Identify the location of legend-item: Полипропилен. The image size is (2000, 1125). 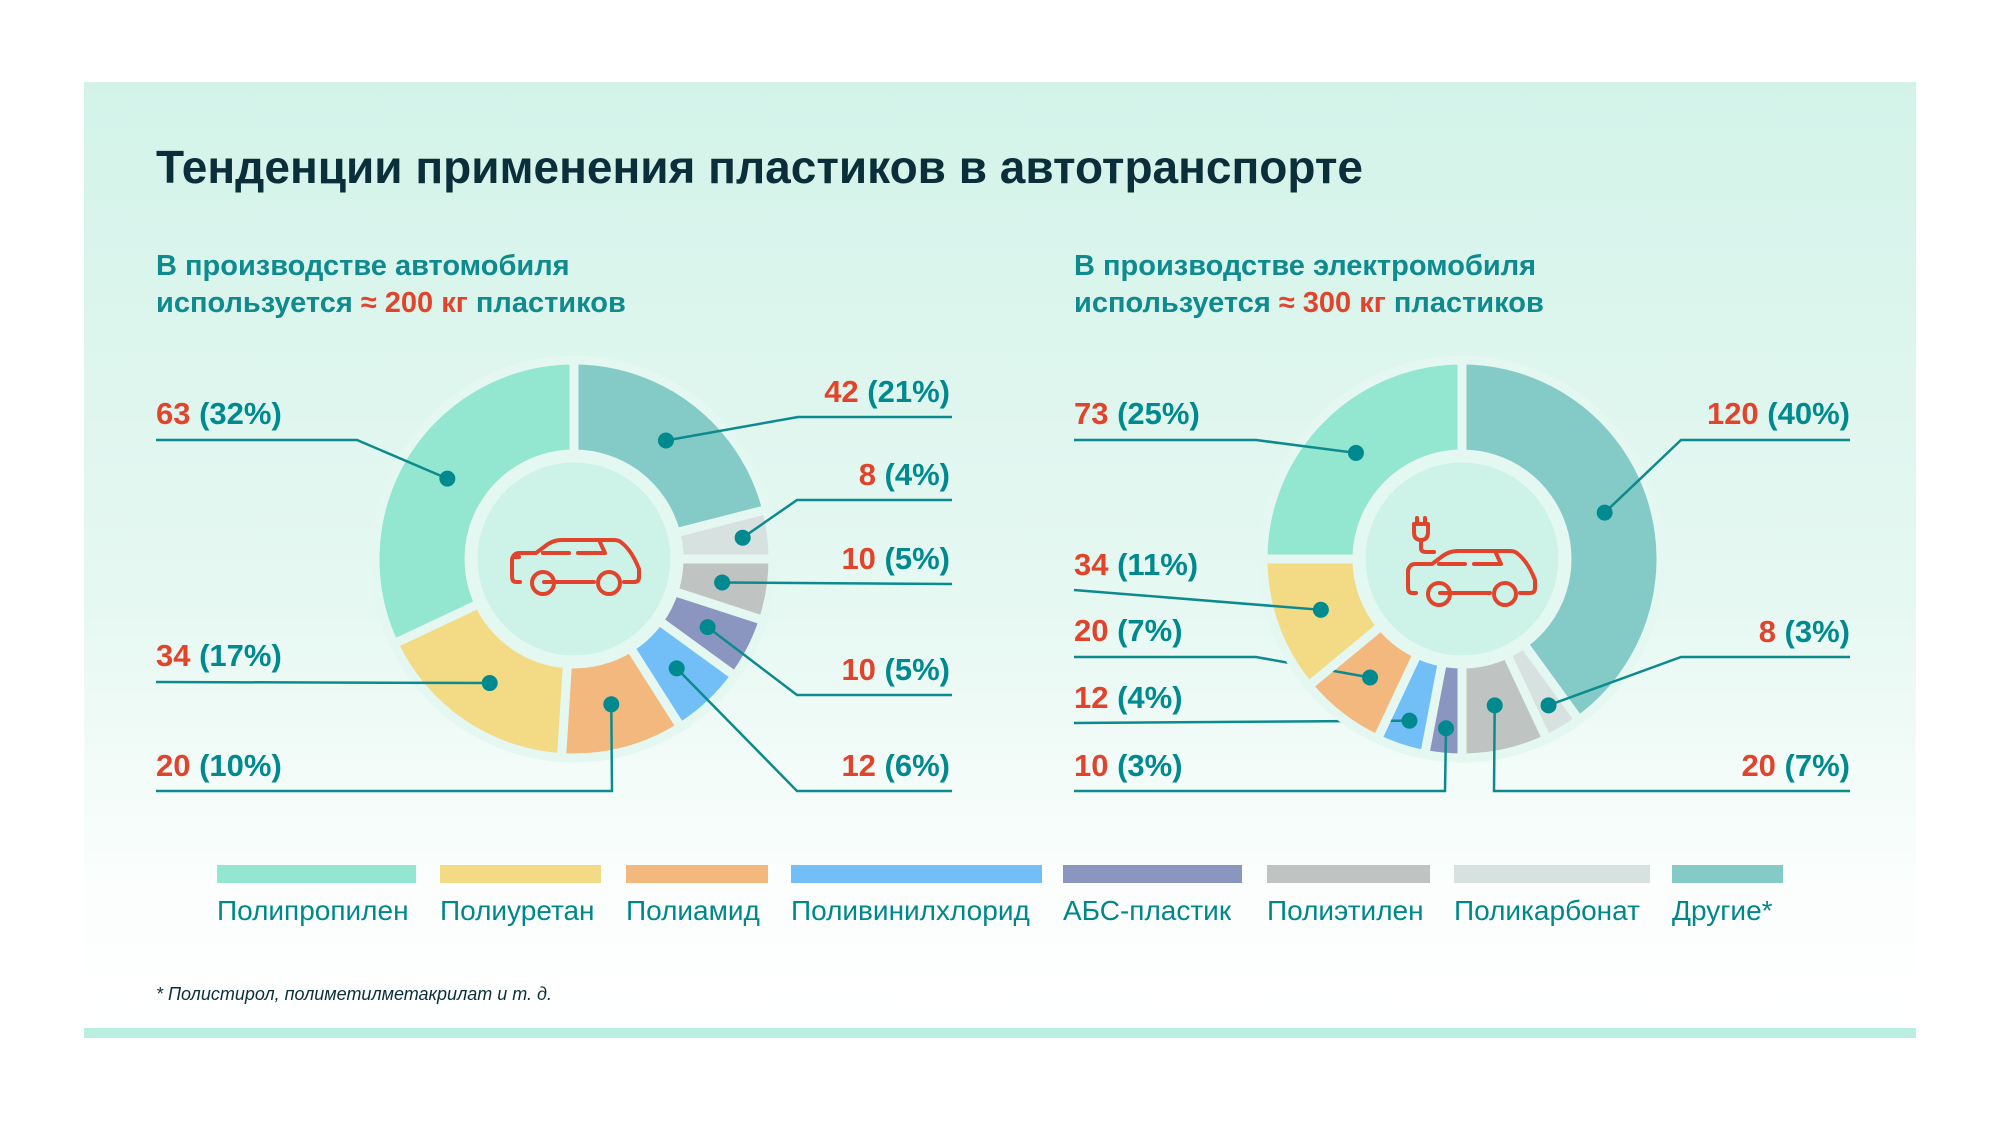
(316, 895).